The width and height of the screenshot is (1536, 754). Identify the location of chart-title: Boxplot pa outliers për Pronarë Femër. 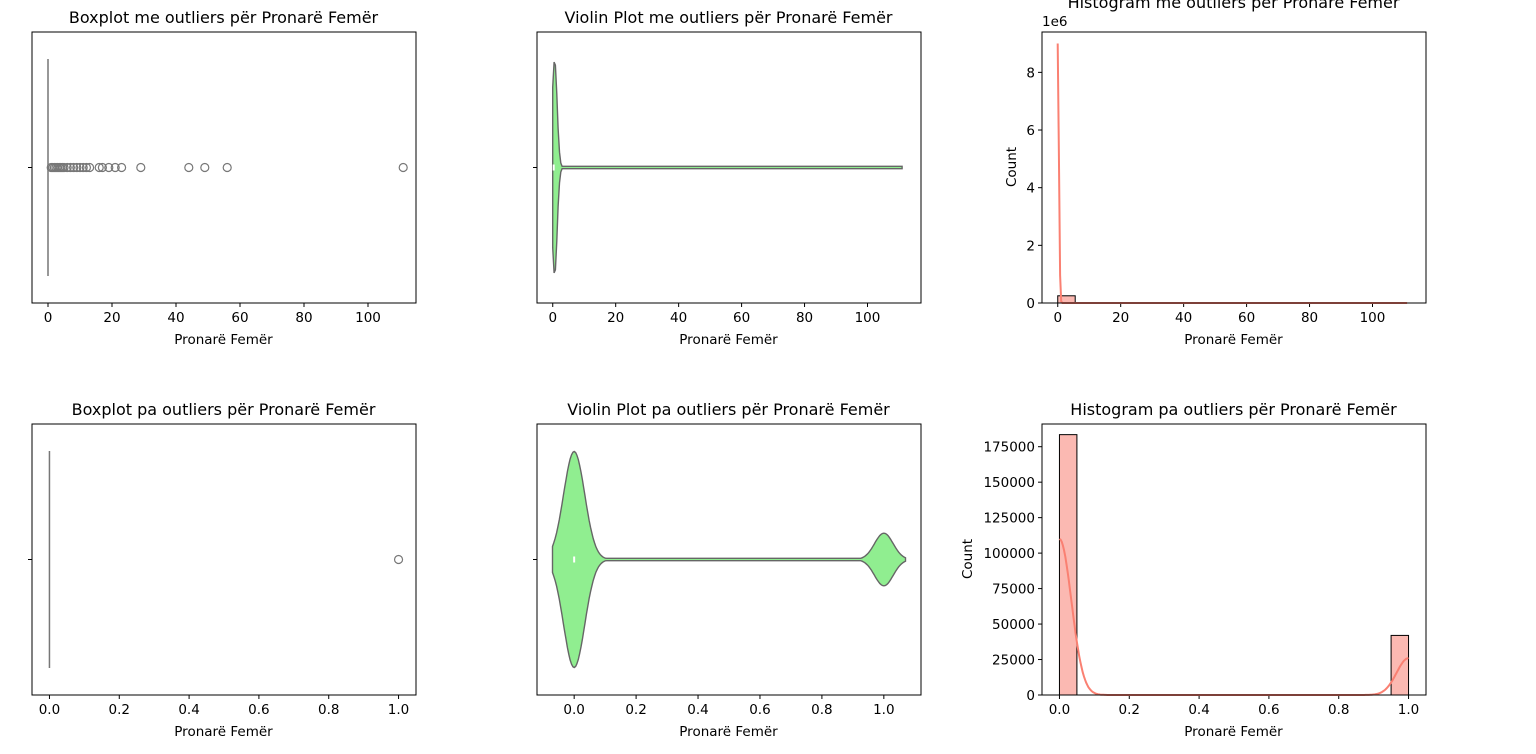
(224, 409).